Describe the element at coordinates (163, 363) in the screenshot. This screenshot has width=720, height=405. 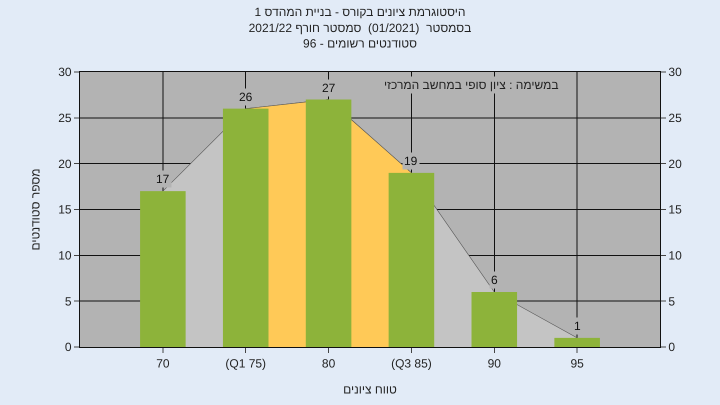
I see `x-tick-label: 70` at that location.